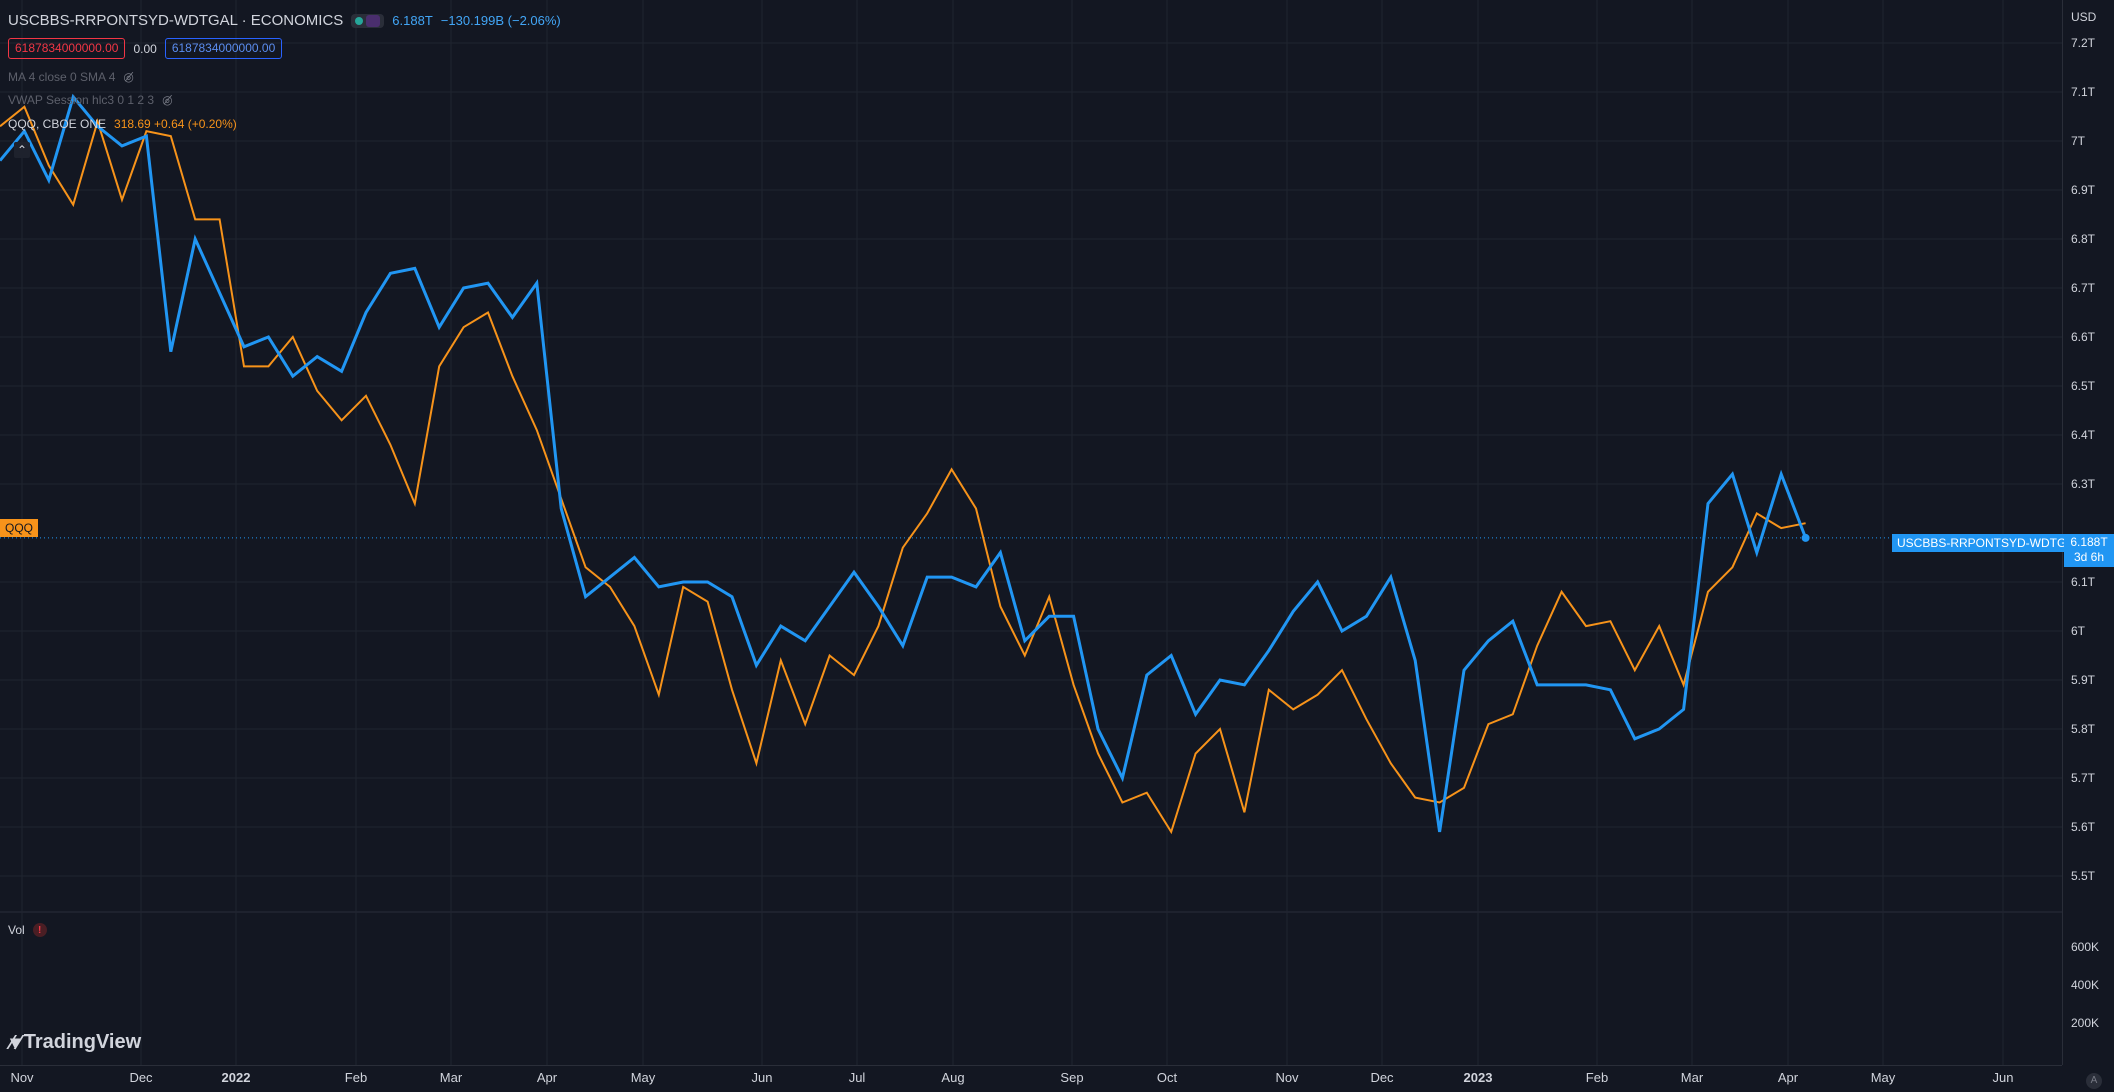 This screenshot has width=2114, height=1092. I want to click on y-tick-label: 7T, so click(2078, 141).